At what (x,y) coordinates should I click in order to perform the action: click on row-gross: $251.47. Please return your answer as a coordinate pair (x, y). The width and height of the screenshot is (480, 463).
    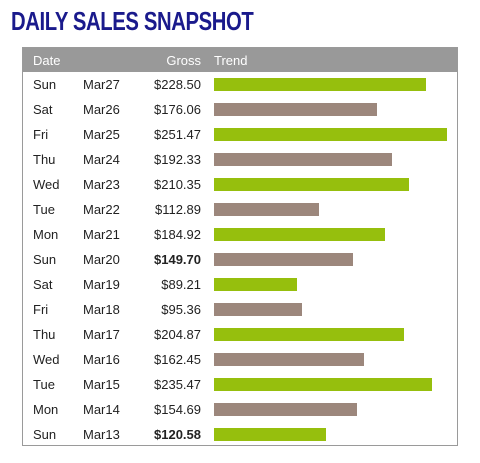
    Looking at the image, I should click on (177, 134).